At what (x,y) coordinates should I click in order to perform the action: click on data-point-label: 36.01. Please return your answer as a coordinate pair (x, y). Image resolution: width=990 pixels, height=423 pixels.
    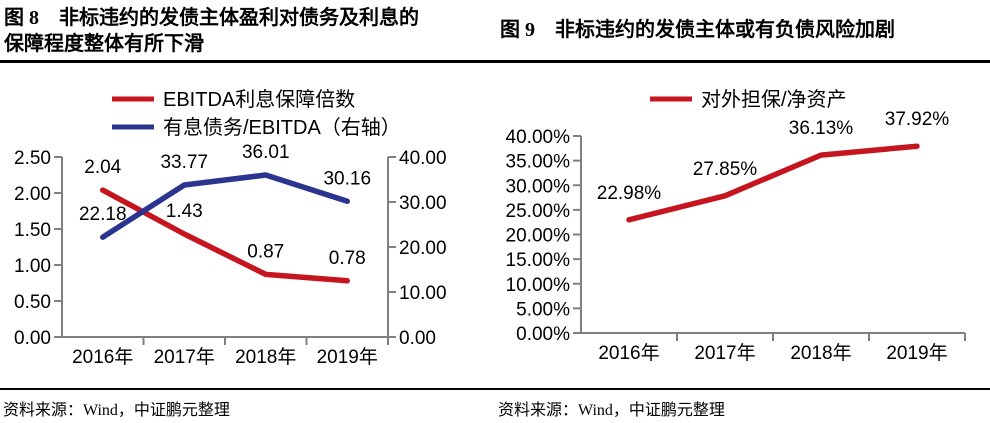
    Looking at the image, I should click on (266, 152).